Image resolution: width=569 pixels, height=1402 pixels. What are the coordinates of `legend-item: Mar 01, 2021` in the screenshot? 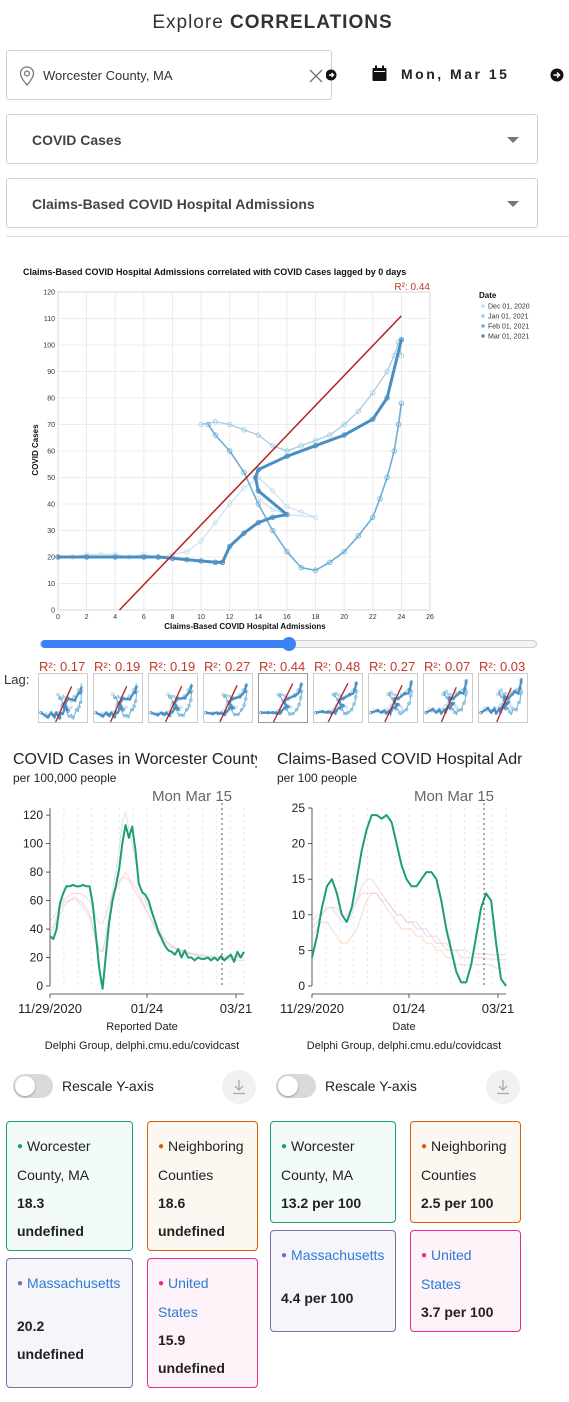 It's located at (508, 337).